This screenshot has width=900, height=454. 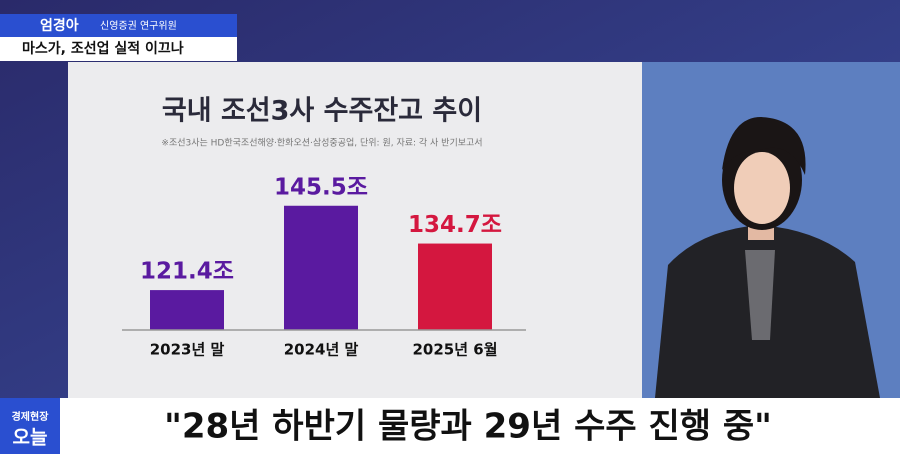 I want to click on name-tag, so click(x=118, y=25).